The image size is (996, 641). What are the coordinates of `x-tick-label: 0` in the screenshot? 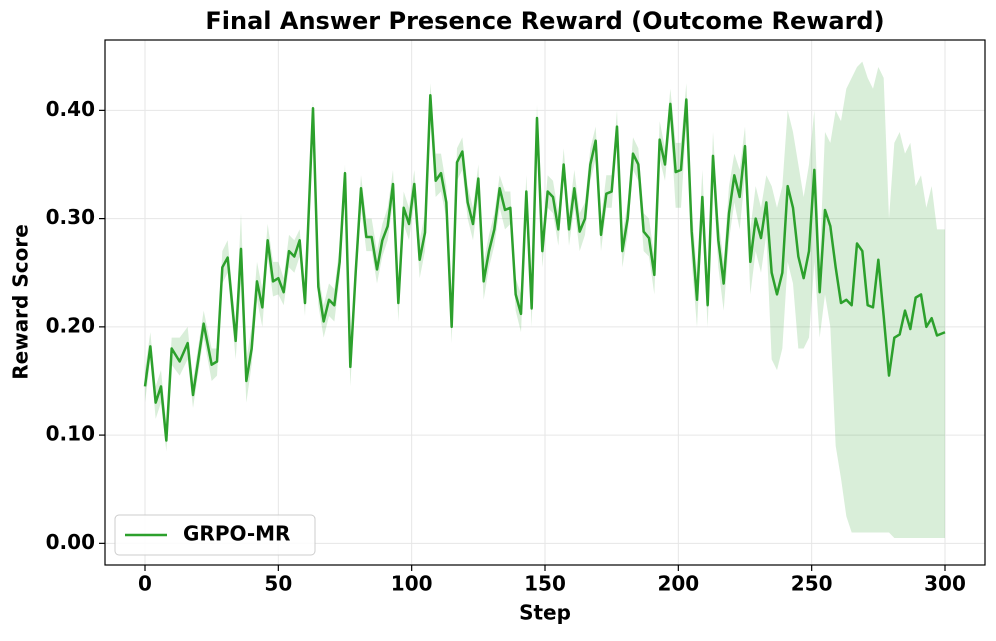 It's located at (145, 584).